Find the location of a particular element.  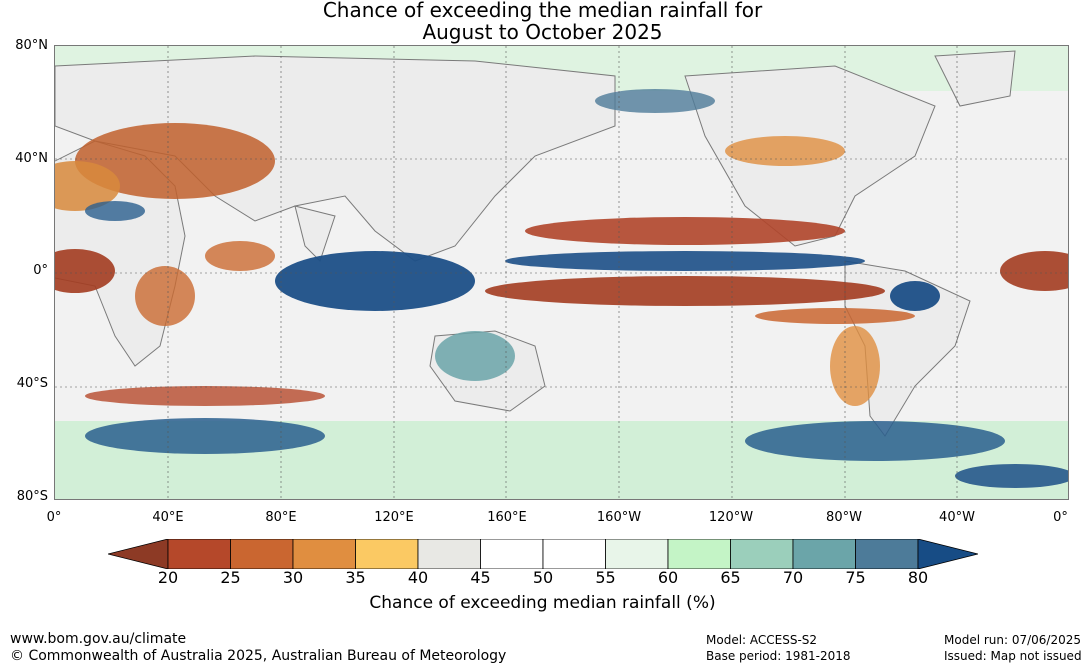

dry-region-north-pacific is located at coordinates (685, 231).